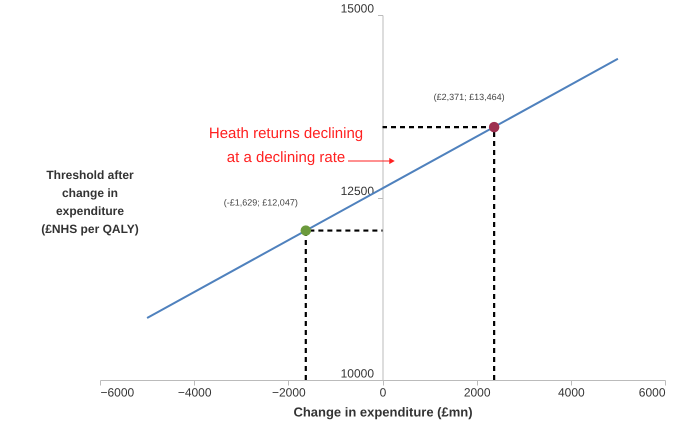  What do you see at coordinates (469, 97) in the screenshot?
I see `annotation: (£2,371; £13,464)` at bounding box center [469, 97].